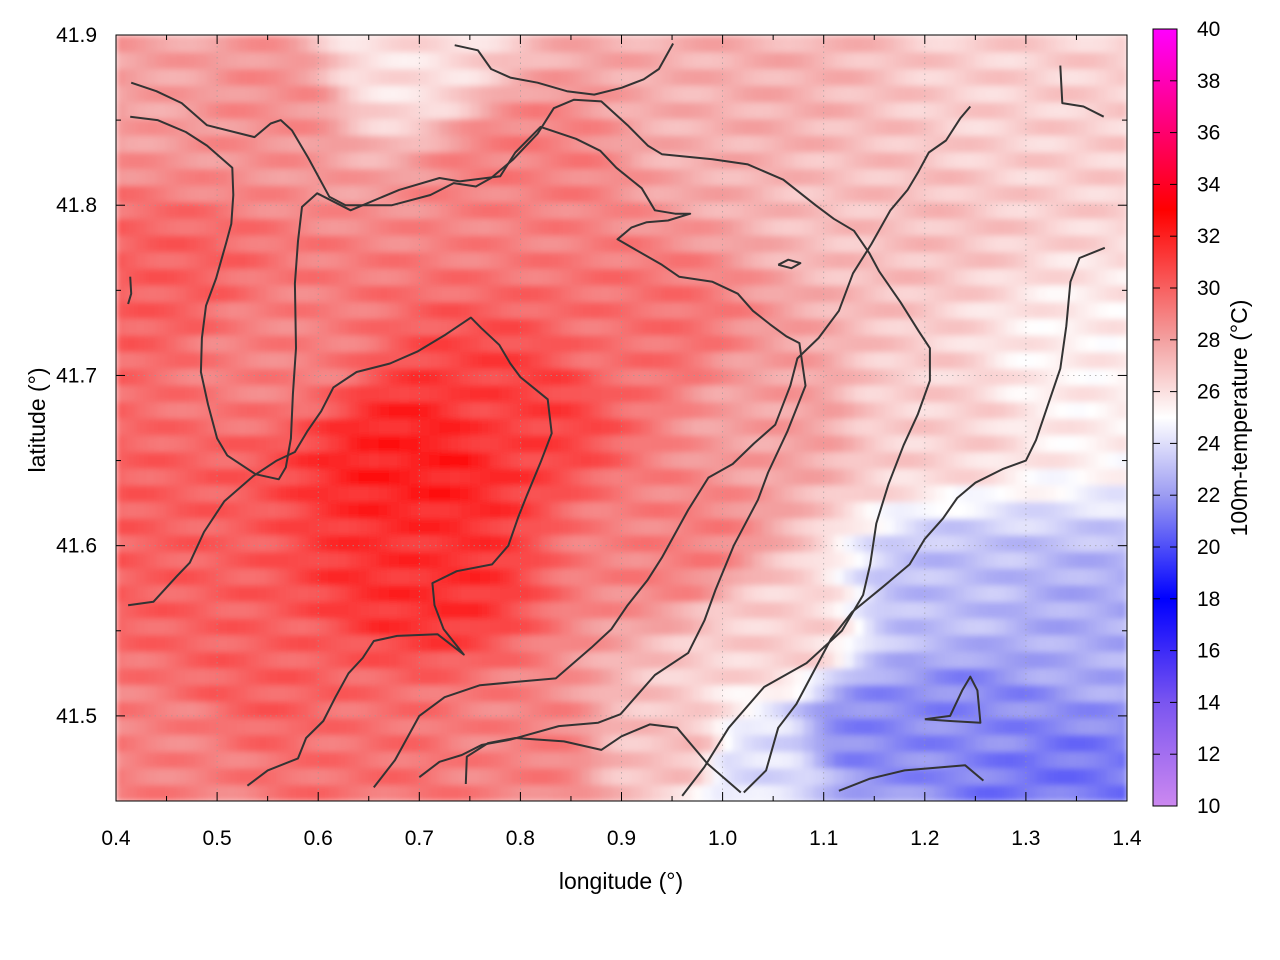 This screenshot has width=1280, height=960. Describe the element at coordinates (564, 69) in the screenshot. I see `contour-line` at that location.